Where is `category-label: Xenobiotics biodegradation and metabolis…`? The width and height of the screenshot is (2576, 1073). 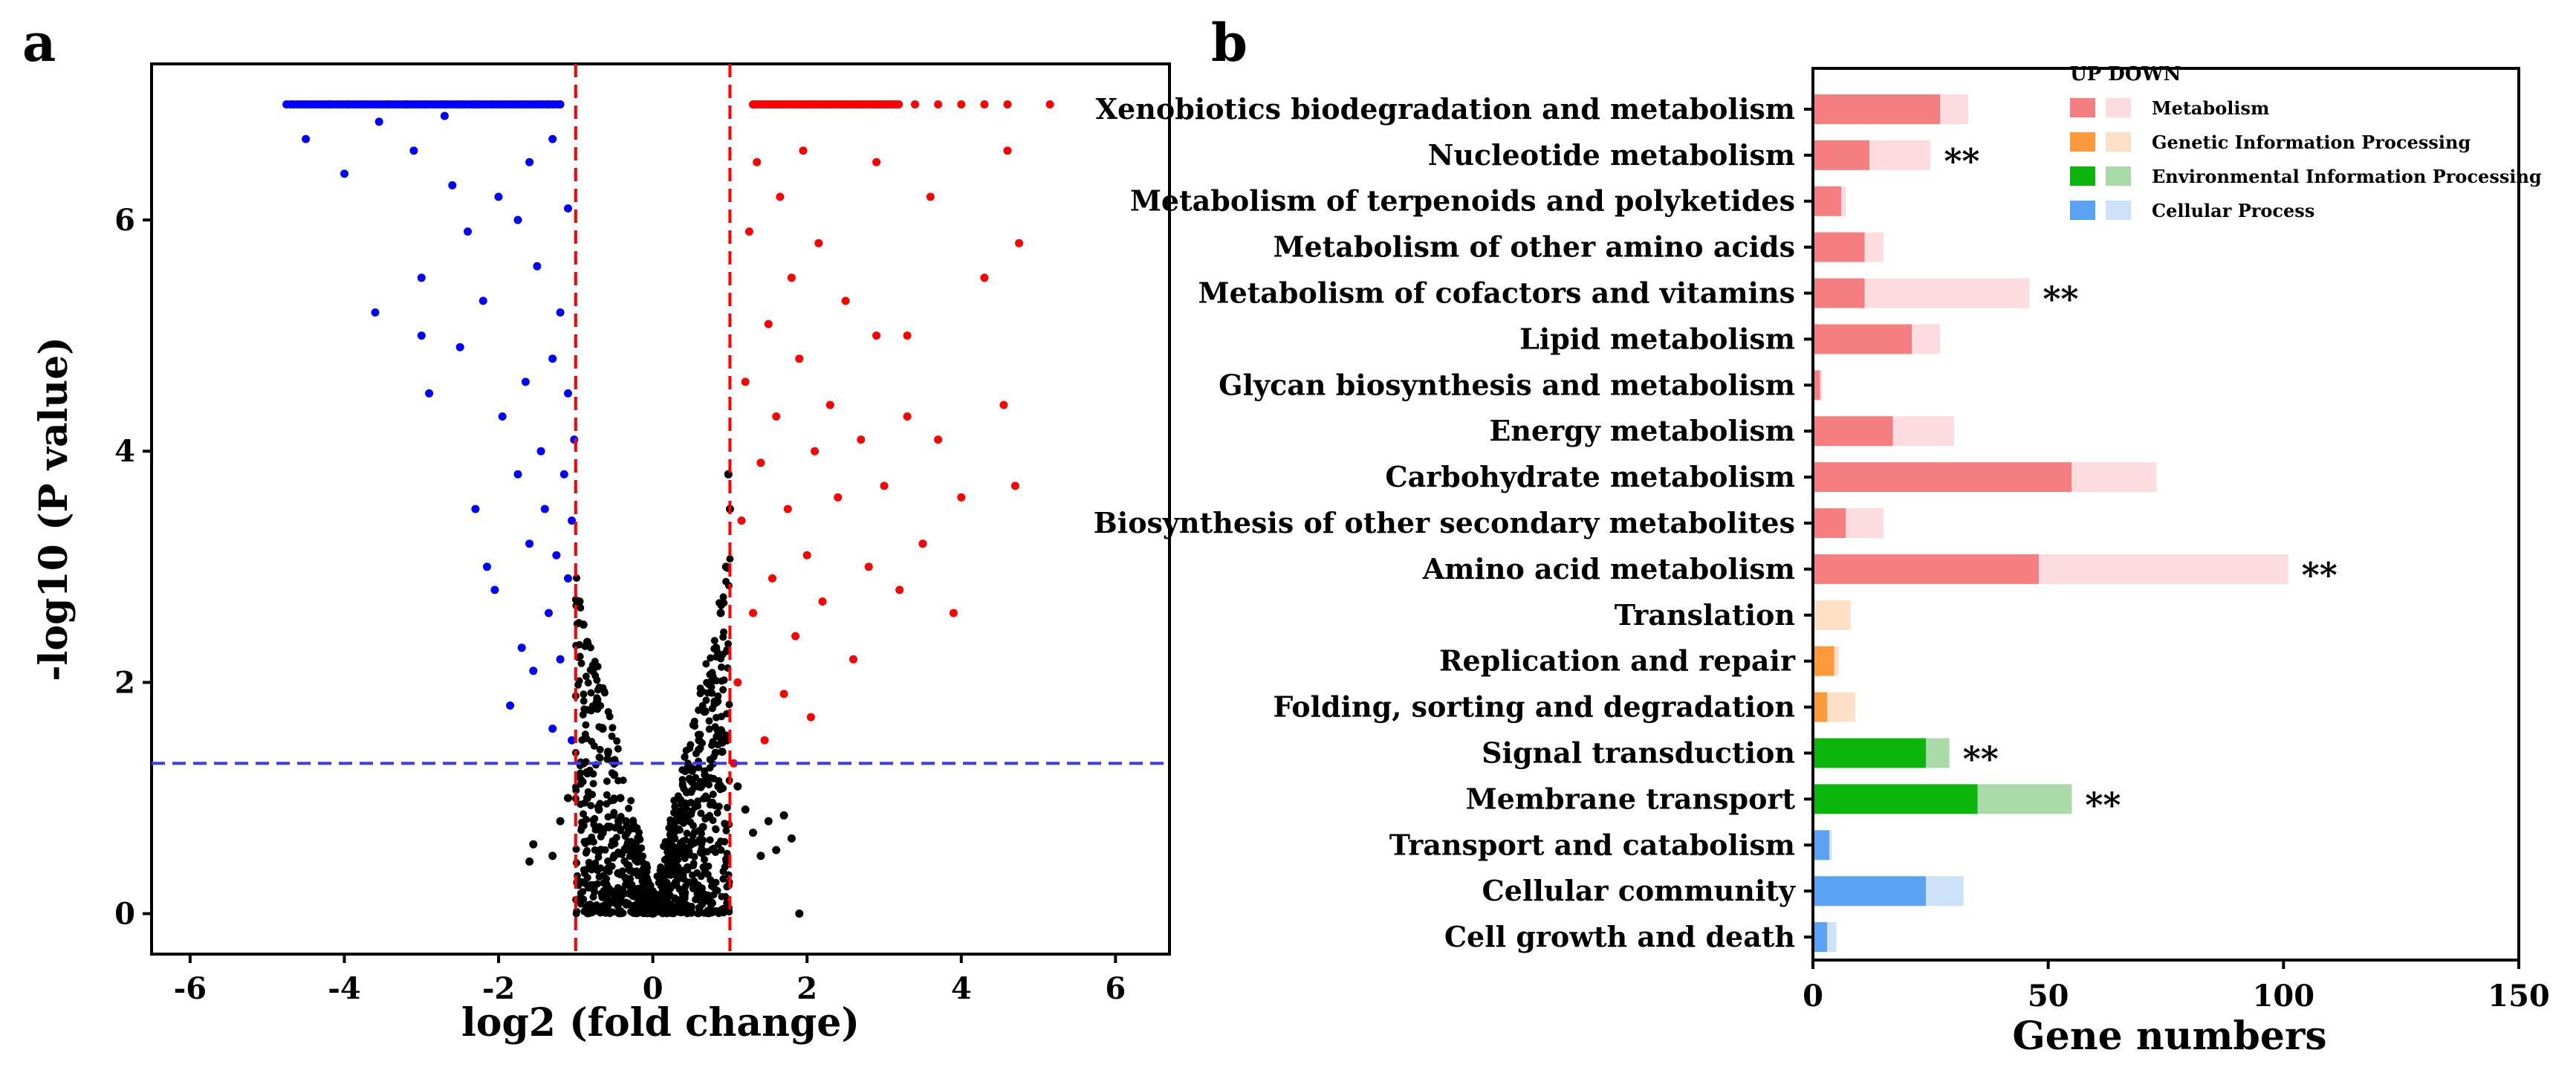 category-label: Xenobiotics biodegradation and metabolis… is located at coordinates (1445, 109).